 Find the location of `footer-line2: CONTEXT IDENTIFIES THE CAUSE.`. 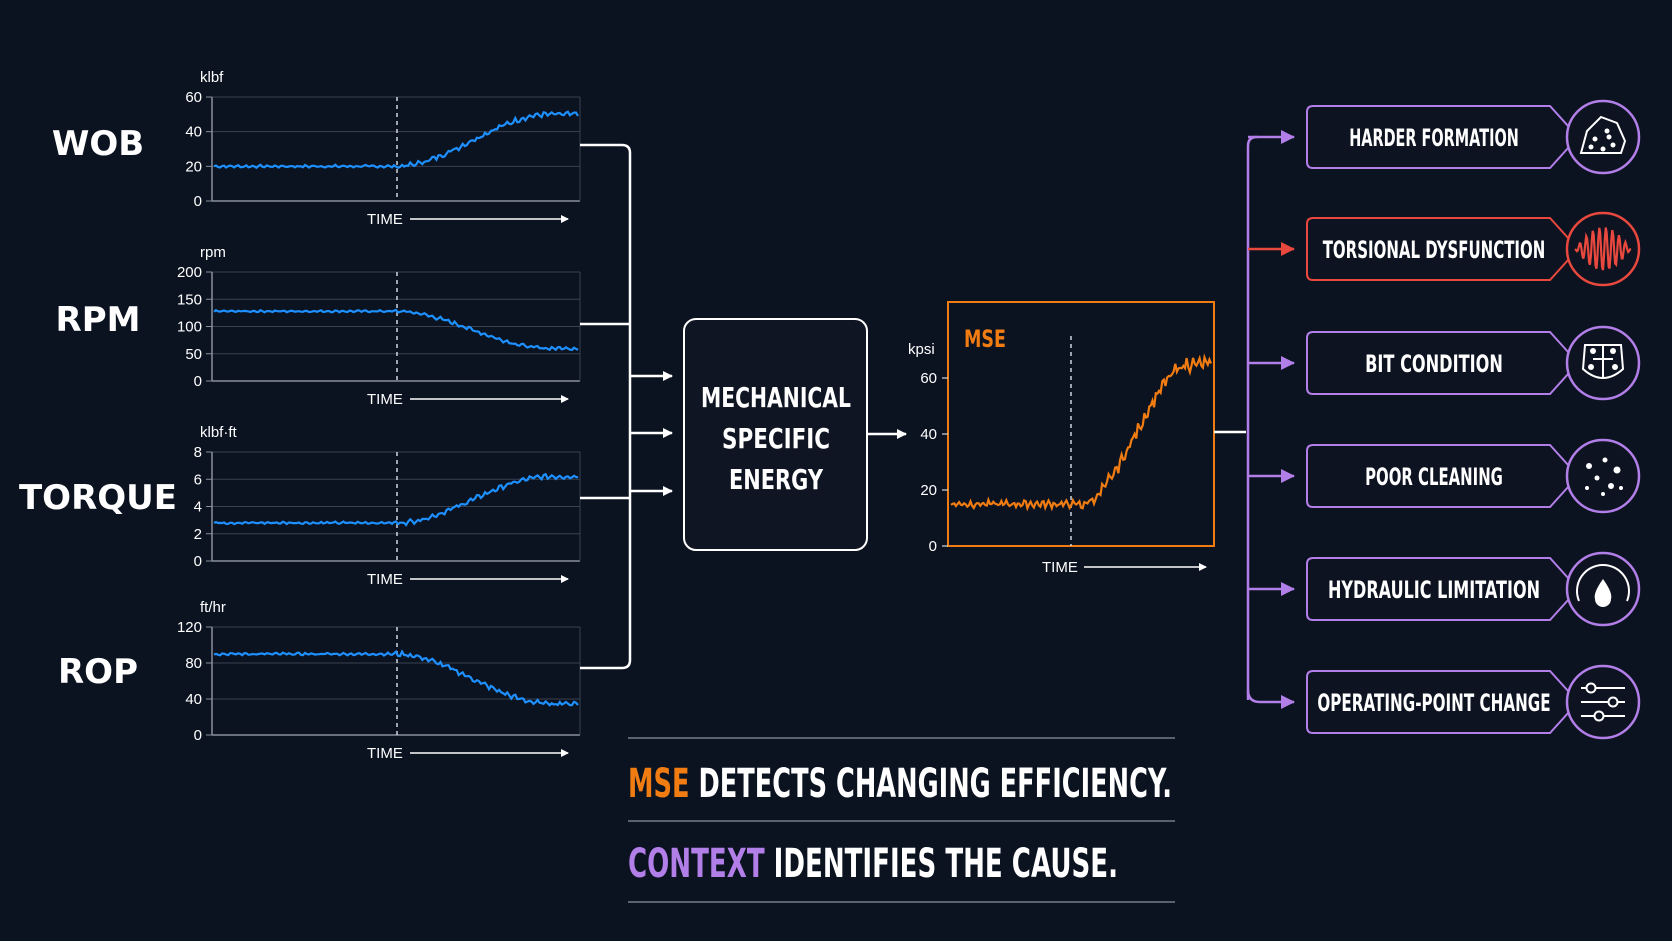

footer-line2: CONTEXT IDENTIFIES THE CAUSE. is located at coordinates (873, 864).